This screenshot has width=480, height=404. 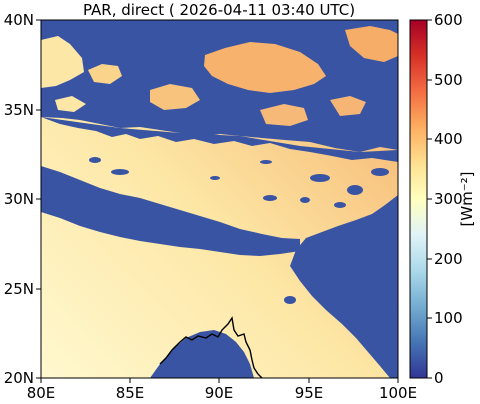 I want to click on x-axis: 80E 85E 90E 95E 100E, so click(x=222, y=390).